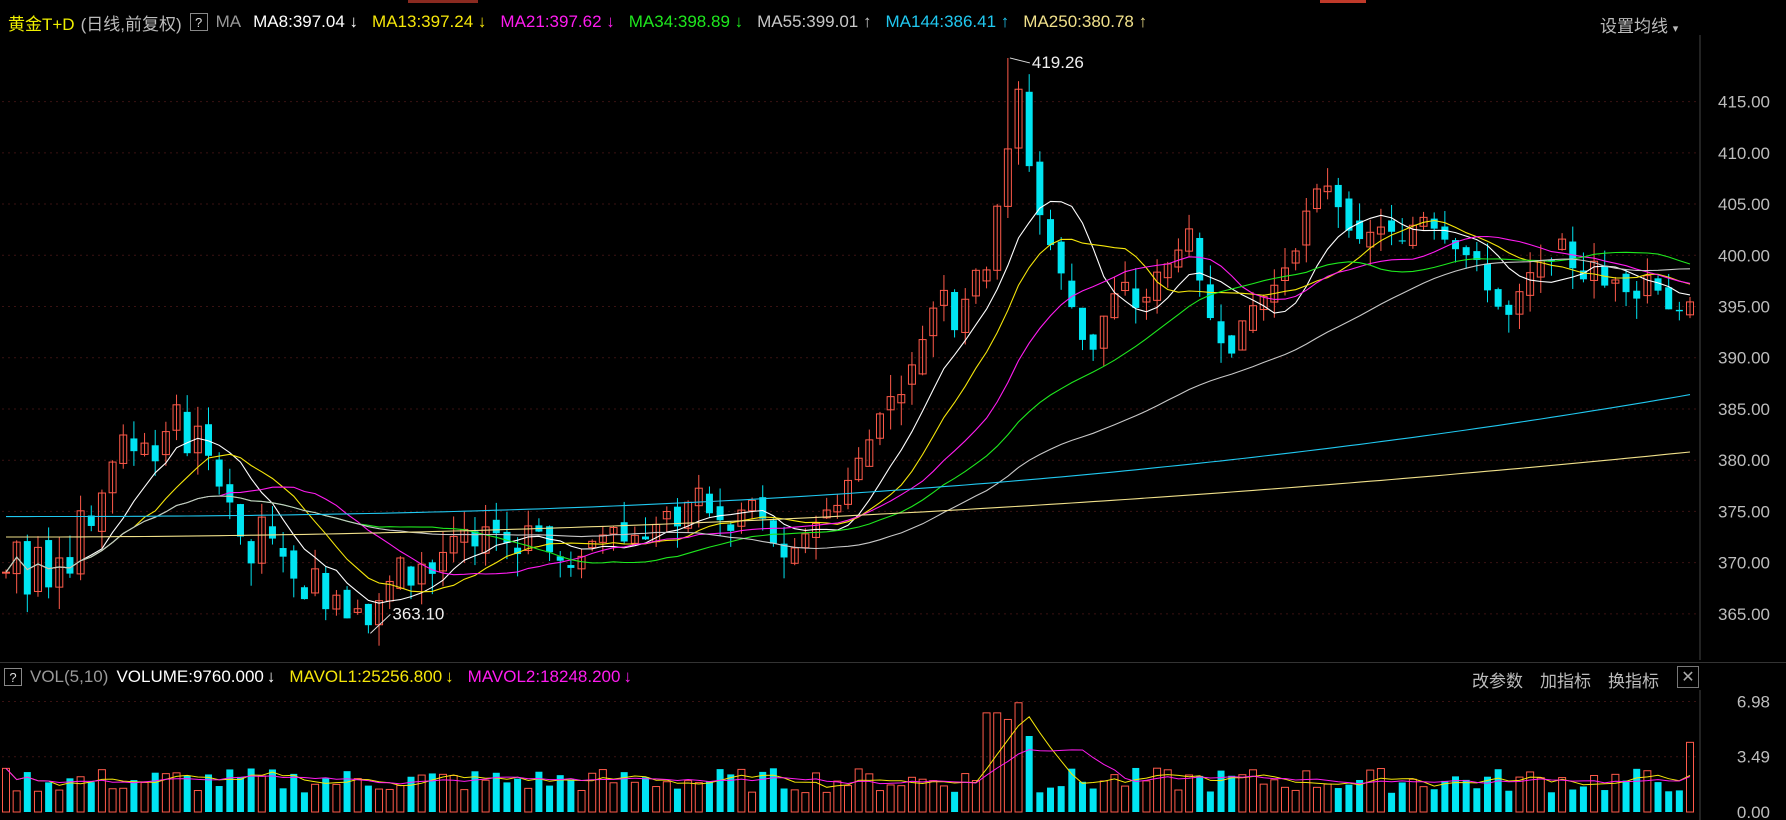 The image size is (1786, 820). Describe the element at coordinates (1753, 757) in the screenshot. I see `vol-y-tick-label: 3.49` at that location.